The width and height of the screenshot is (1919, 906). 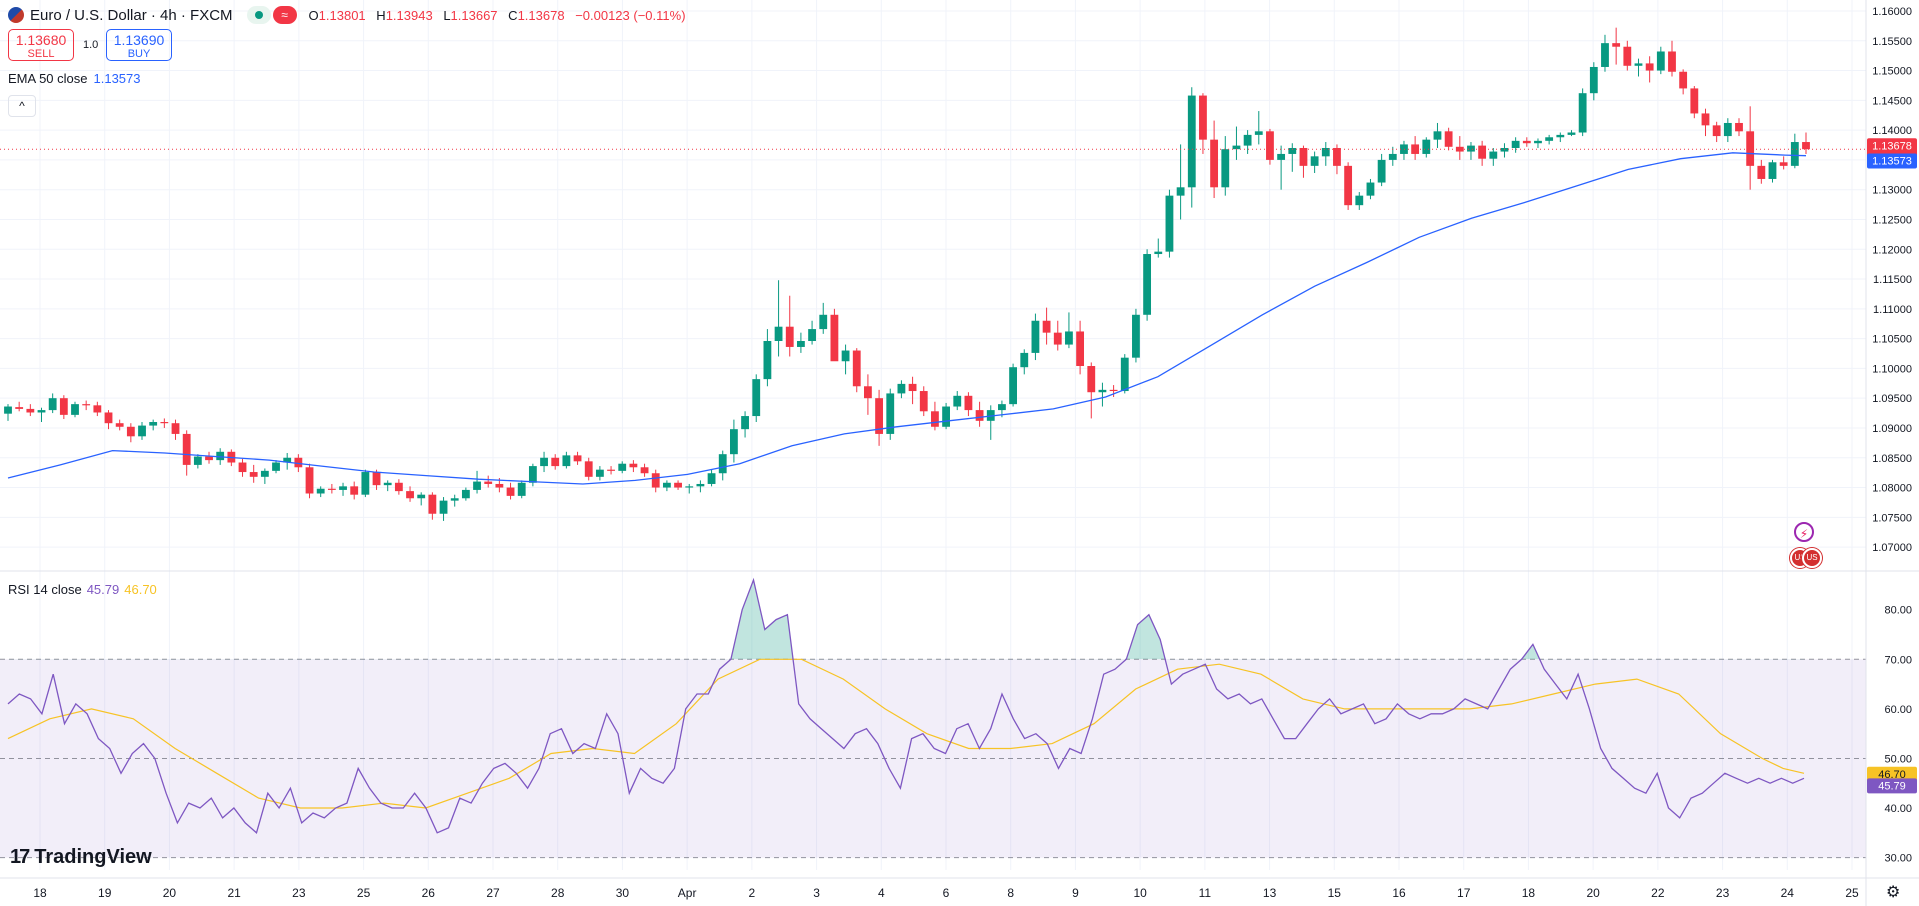 I want to click on ema-legend: EMA 50 close 1.13573, so click(x=74, y=78).